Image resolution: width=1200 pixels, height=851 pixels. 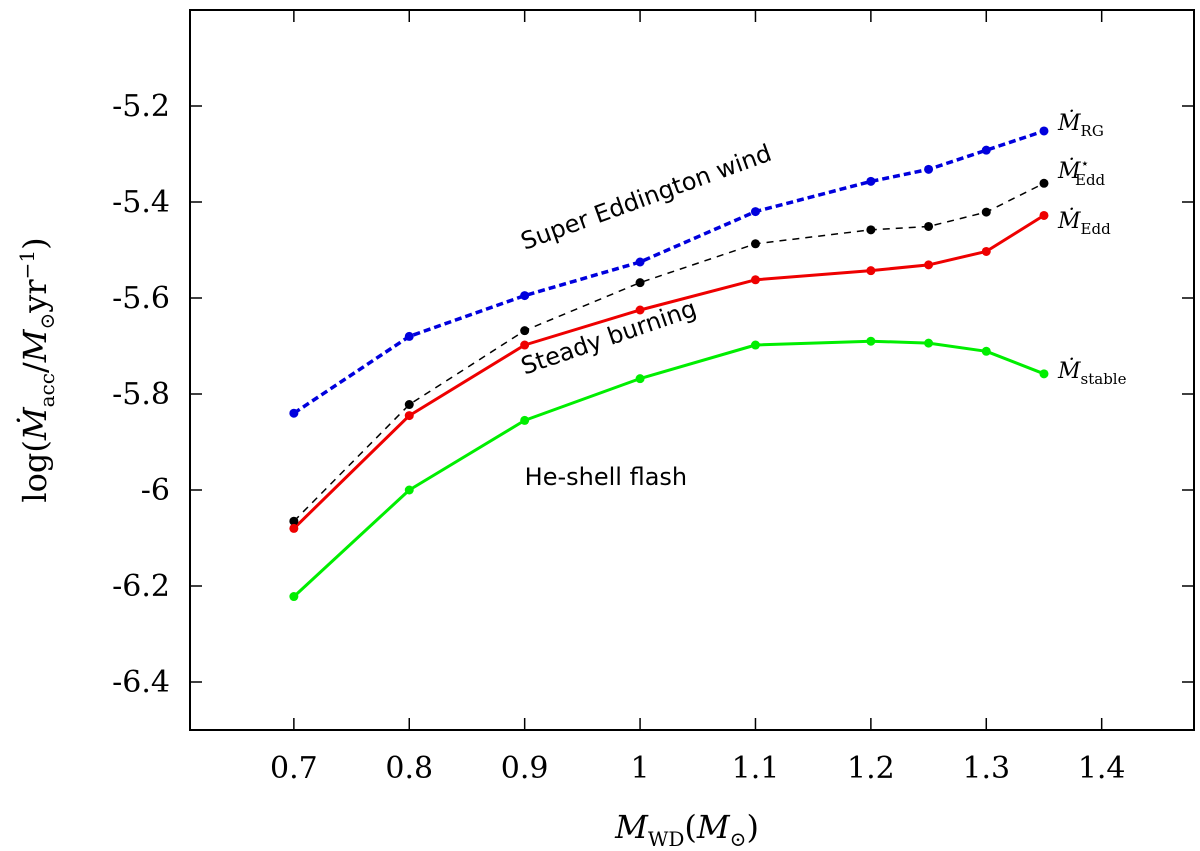 What do you see at coordinates (409, 768) in the screenshot?
I see `x-tick-label: 0.8` at bounding box center [409, 768].